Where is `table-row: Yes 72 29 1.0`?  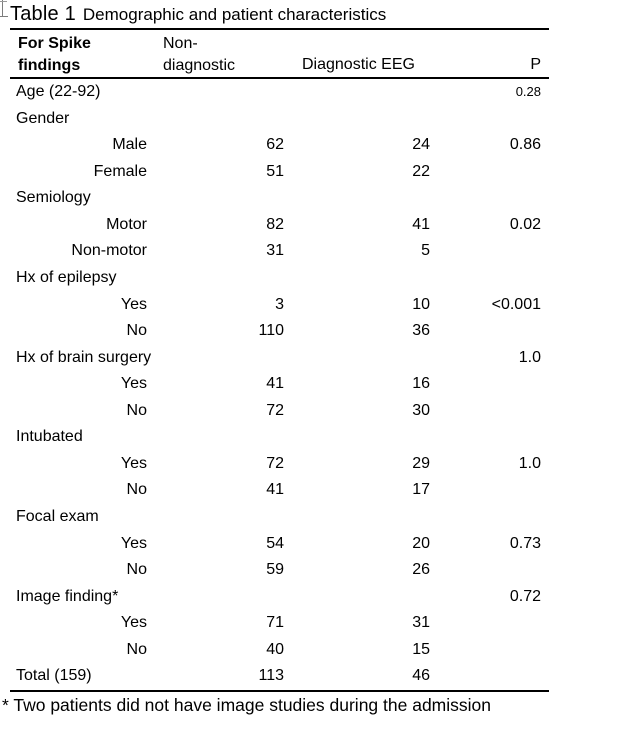
table-row: Yes 72 29 1.0 is located at coordinates (279, 464).